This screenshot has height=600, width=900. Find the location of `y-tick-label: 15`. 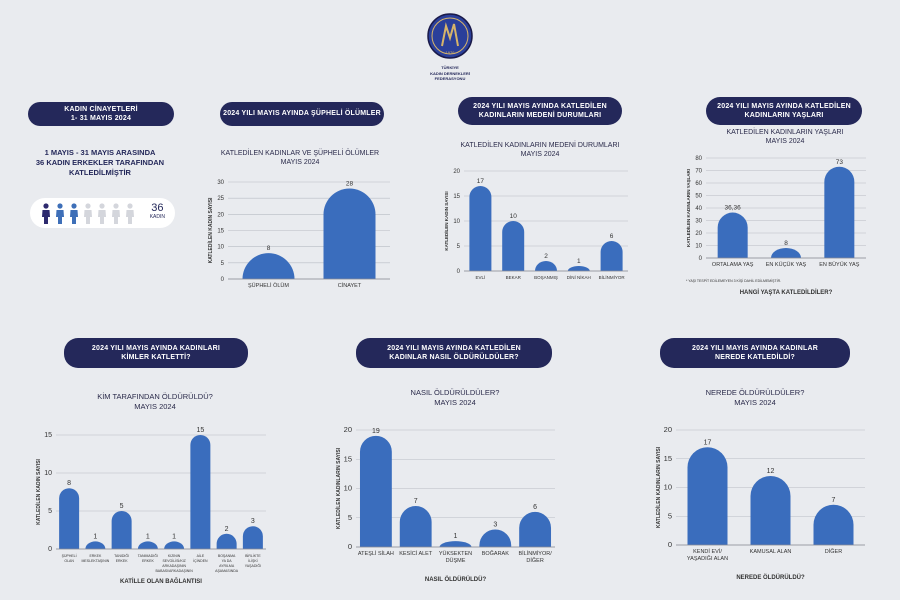

y-tick-label: 15 is located at coordinates (456, 197).